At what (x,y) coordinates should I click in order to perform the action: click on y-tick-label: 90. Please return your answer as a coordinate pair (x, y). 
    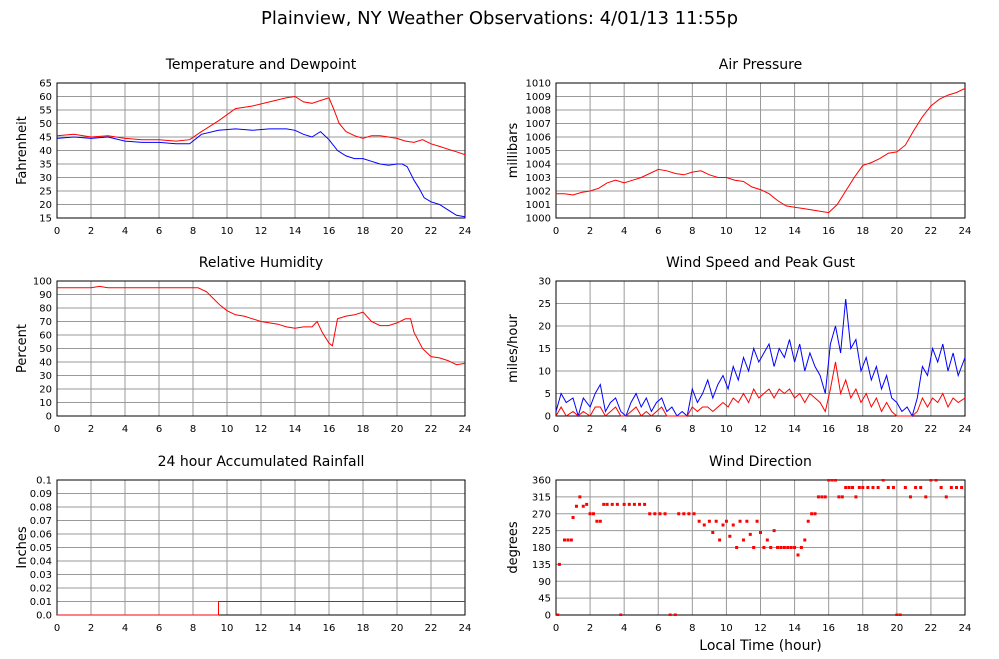
    Looking at the image, I should click on (45, 295).